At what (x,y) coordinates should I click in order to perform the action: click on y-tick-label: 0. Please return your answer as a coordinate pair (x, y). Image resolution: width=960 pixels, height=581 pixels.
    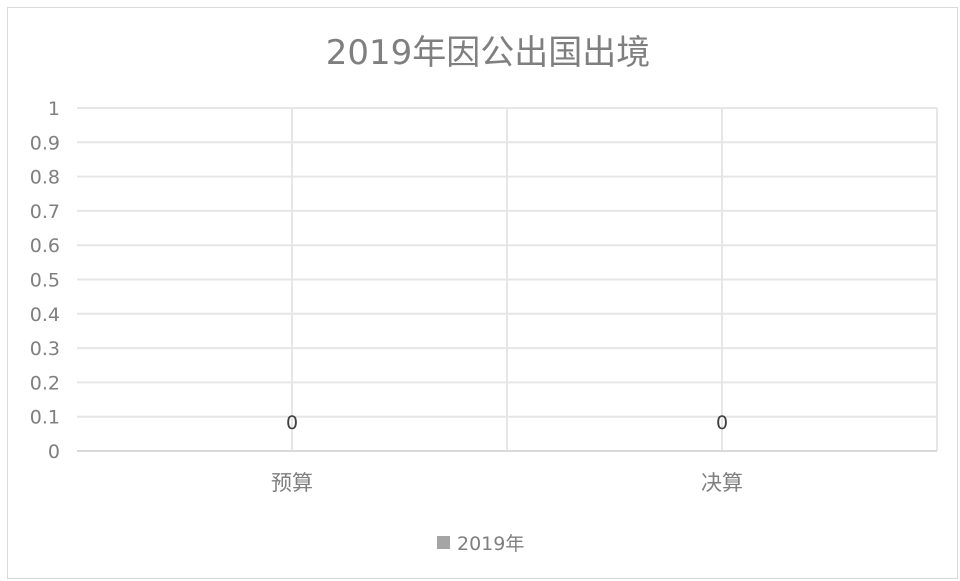
    Looking at the image, I should click on (54, 452).